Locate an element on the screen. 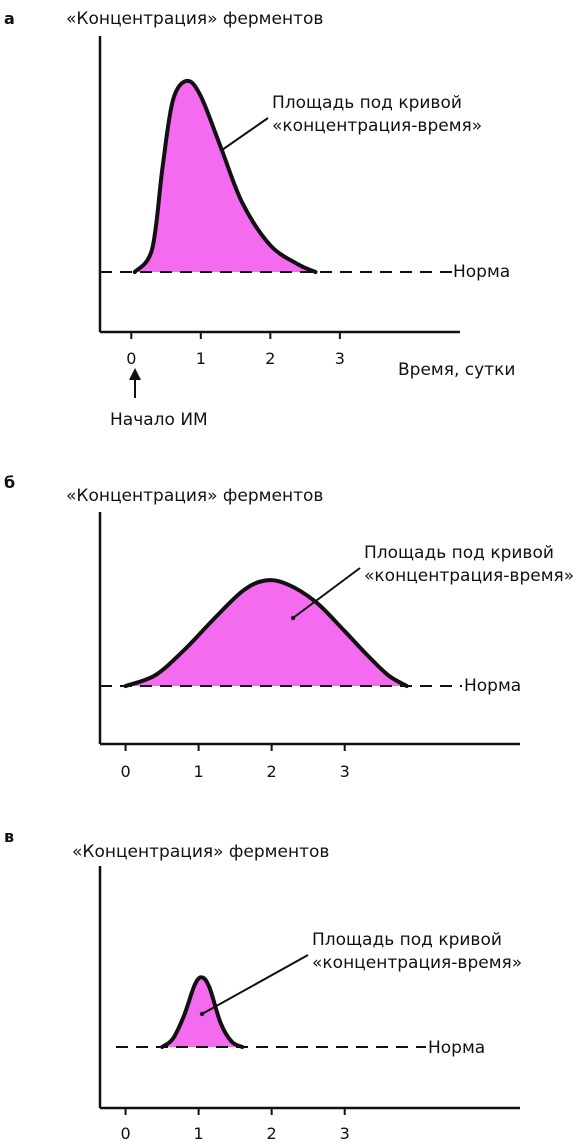  onset-arrowhead is located at coordinates (135, 374).